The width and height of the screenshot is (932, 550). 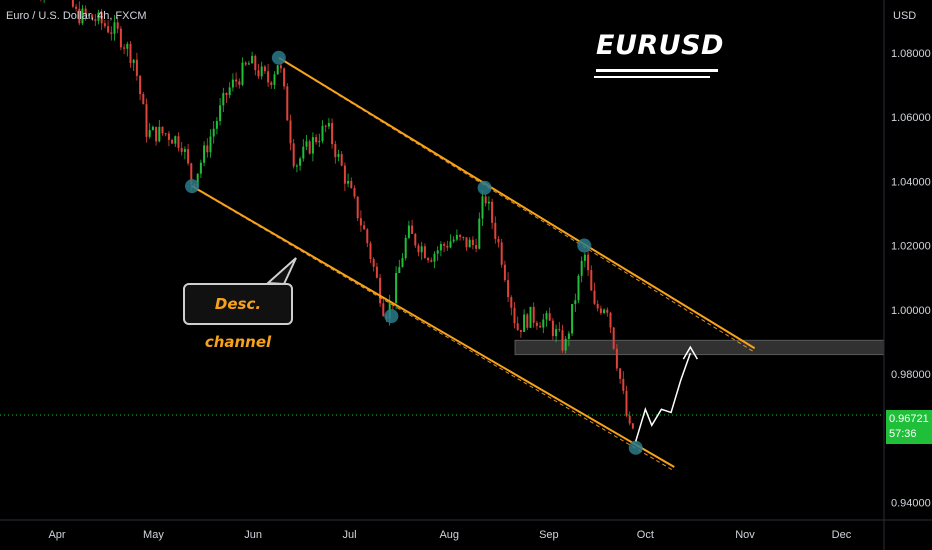 What do you see at coordinates (350, 535) in the screenshot?
I see `x-tick-label: Jul` at bounding box center [350, 535].